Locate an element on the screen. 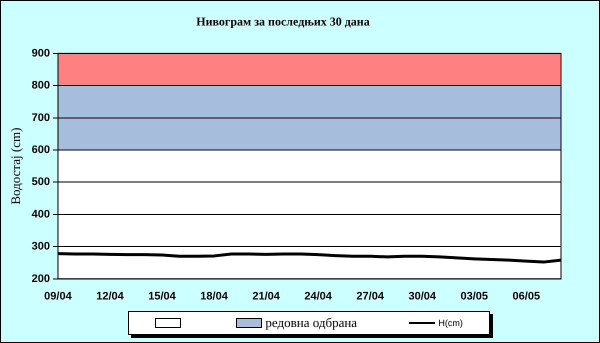 Image resolution: width=600 pixels, height=343 pixels. y-tick-label: 800 is located at coordinates (41, 86).